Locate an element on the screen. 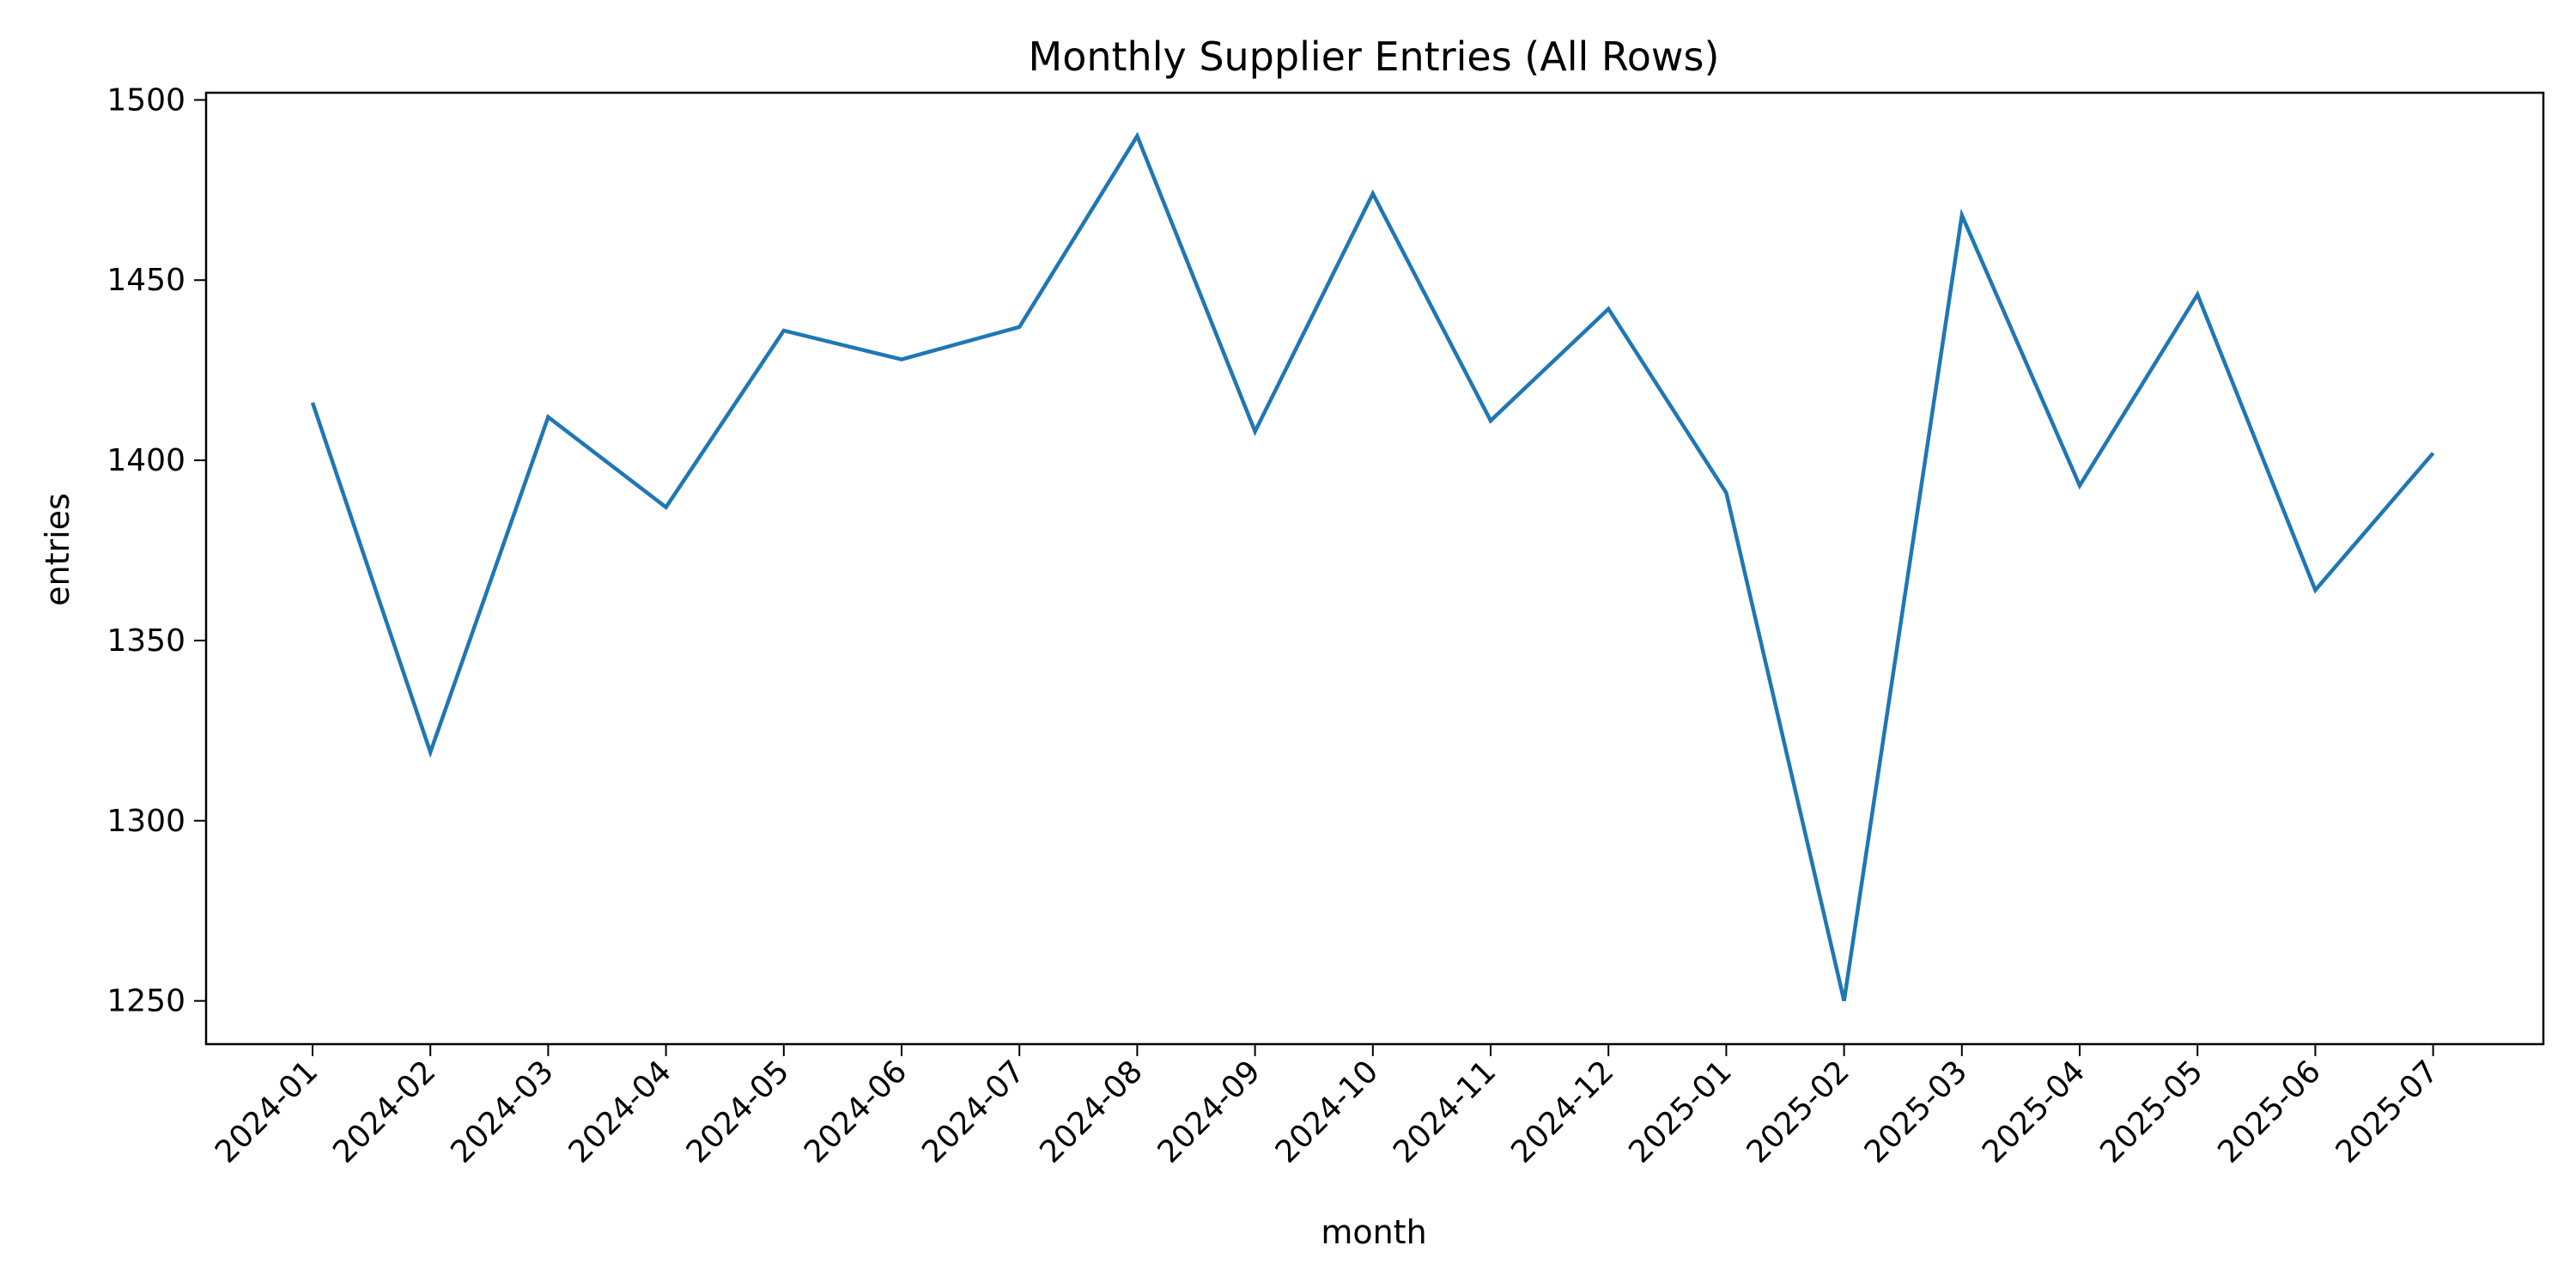  x-tick-label: 2025-03 is located at coordinates (1916, 1112).